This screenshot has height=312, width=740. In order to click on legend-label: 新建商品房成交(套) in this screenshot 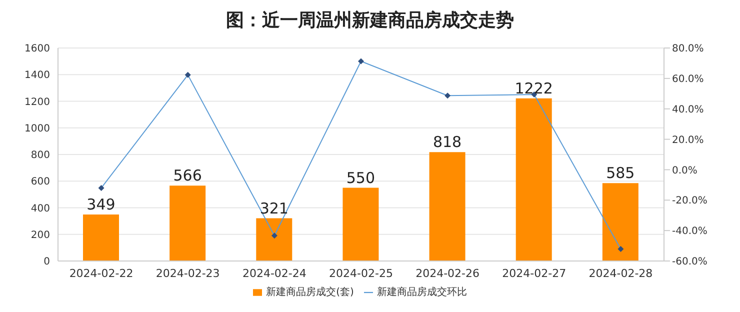, I will do `click(310, 292)`.